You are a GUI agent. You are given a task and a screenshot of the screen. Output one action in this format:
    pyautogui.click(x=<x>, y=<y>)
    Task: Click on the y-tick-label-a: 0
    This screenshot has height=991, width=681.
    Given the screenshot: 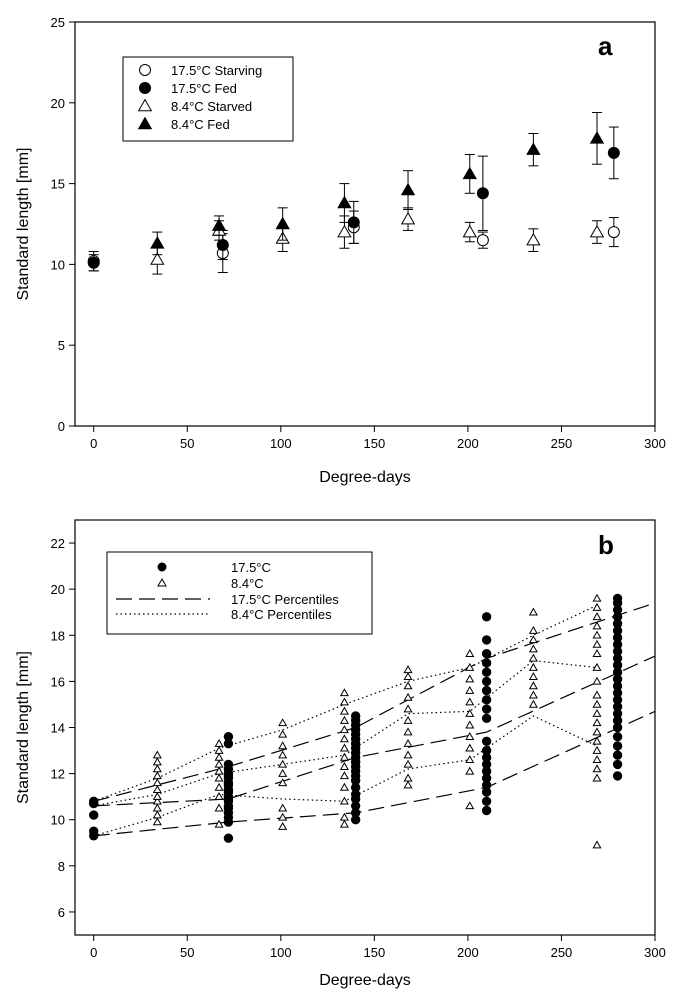 What is the action you would take?
    pyautogui.click(x=61, y=426)
    